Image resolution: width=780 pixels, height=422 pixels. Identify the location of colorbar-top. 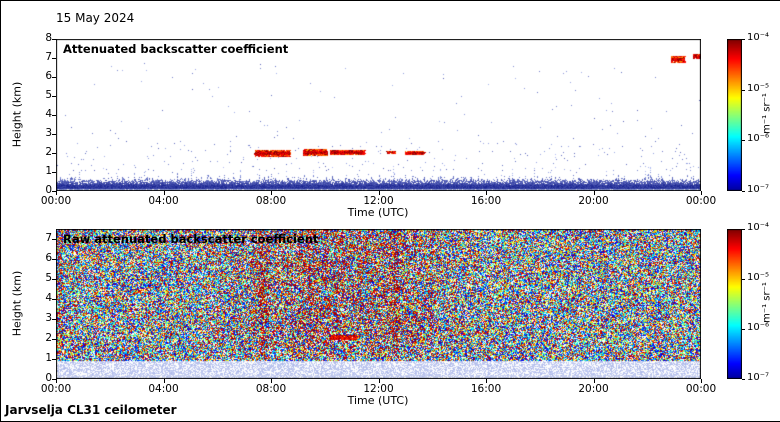
(734, 115).